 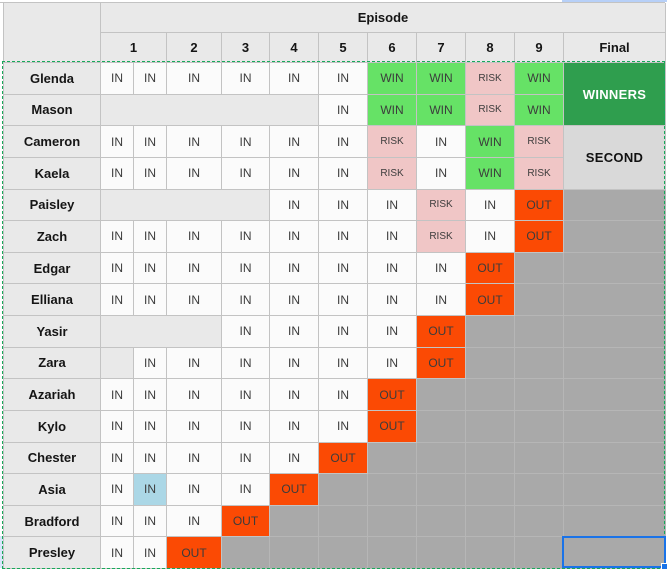 What do you see at coordinates (294, 268) in the screenshot?
I see `cell-edgar-4: IN` at bounding box center [294, 268].